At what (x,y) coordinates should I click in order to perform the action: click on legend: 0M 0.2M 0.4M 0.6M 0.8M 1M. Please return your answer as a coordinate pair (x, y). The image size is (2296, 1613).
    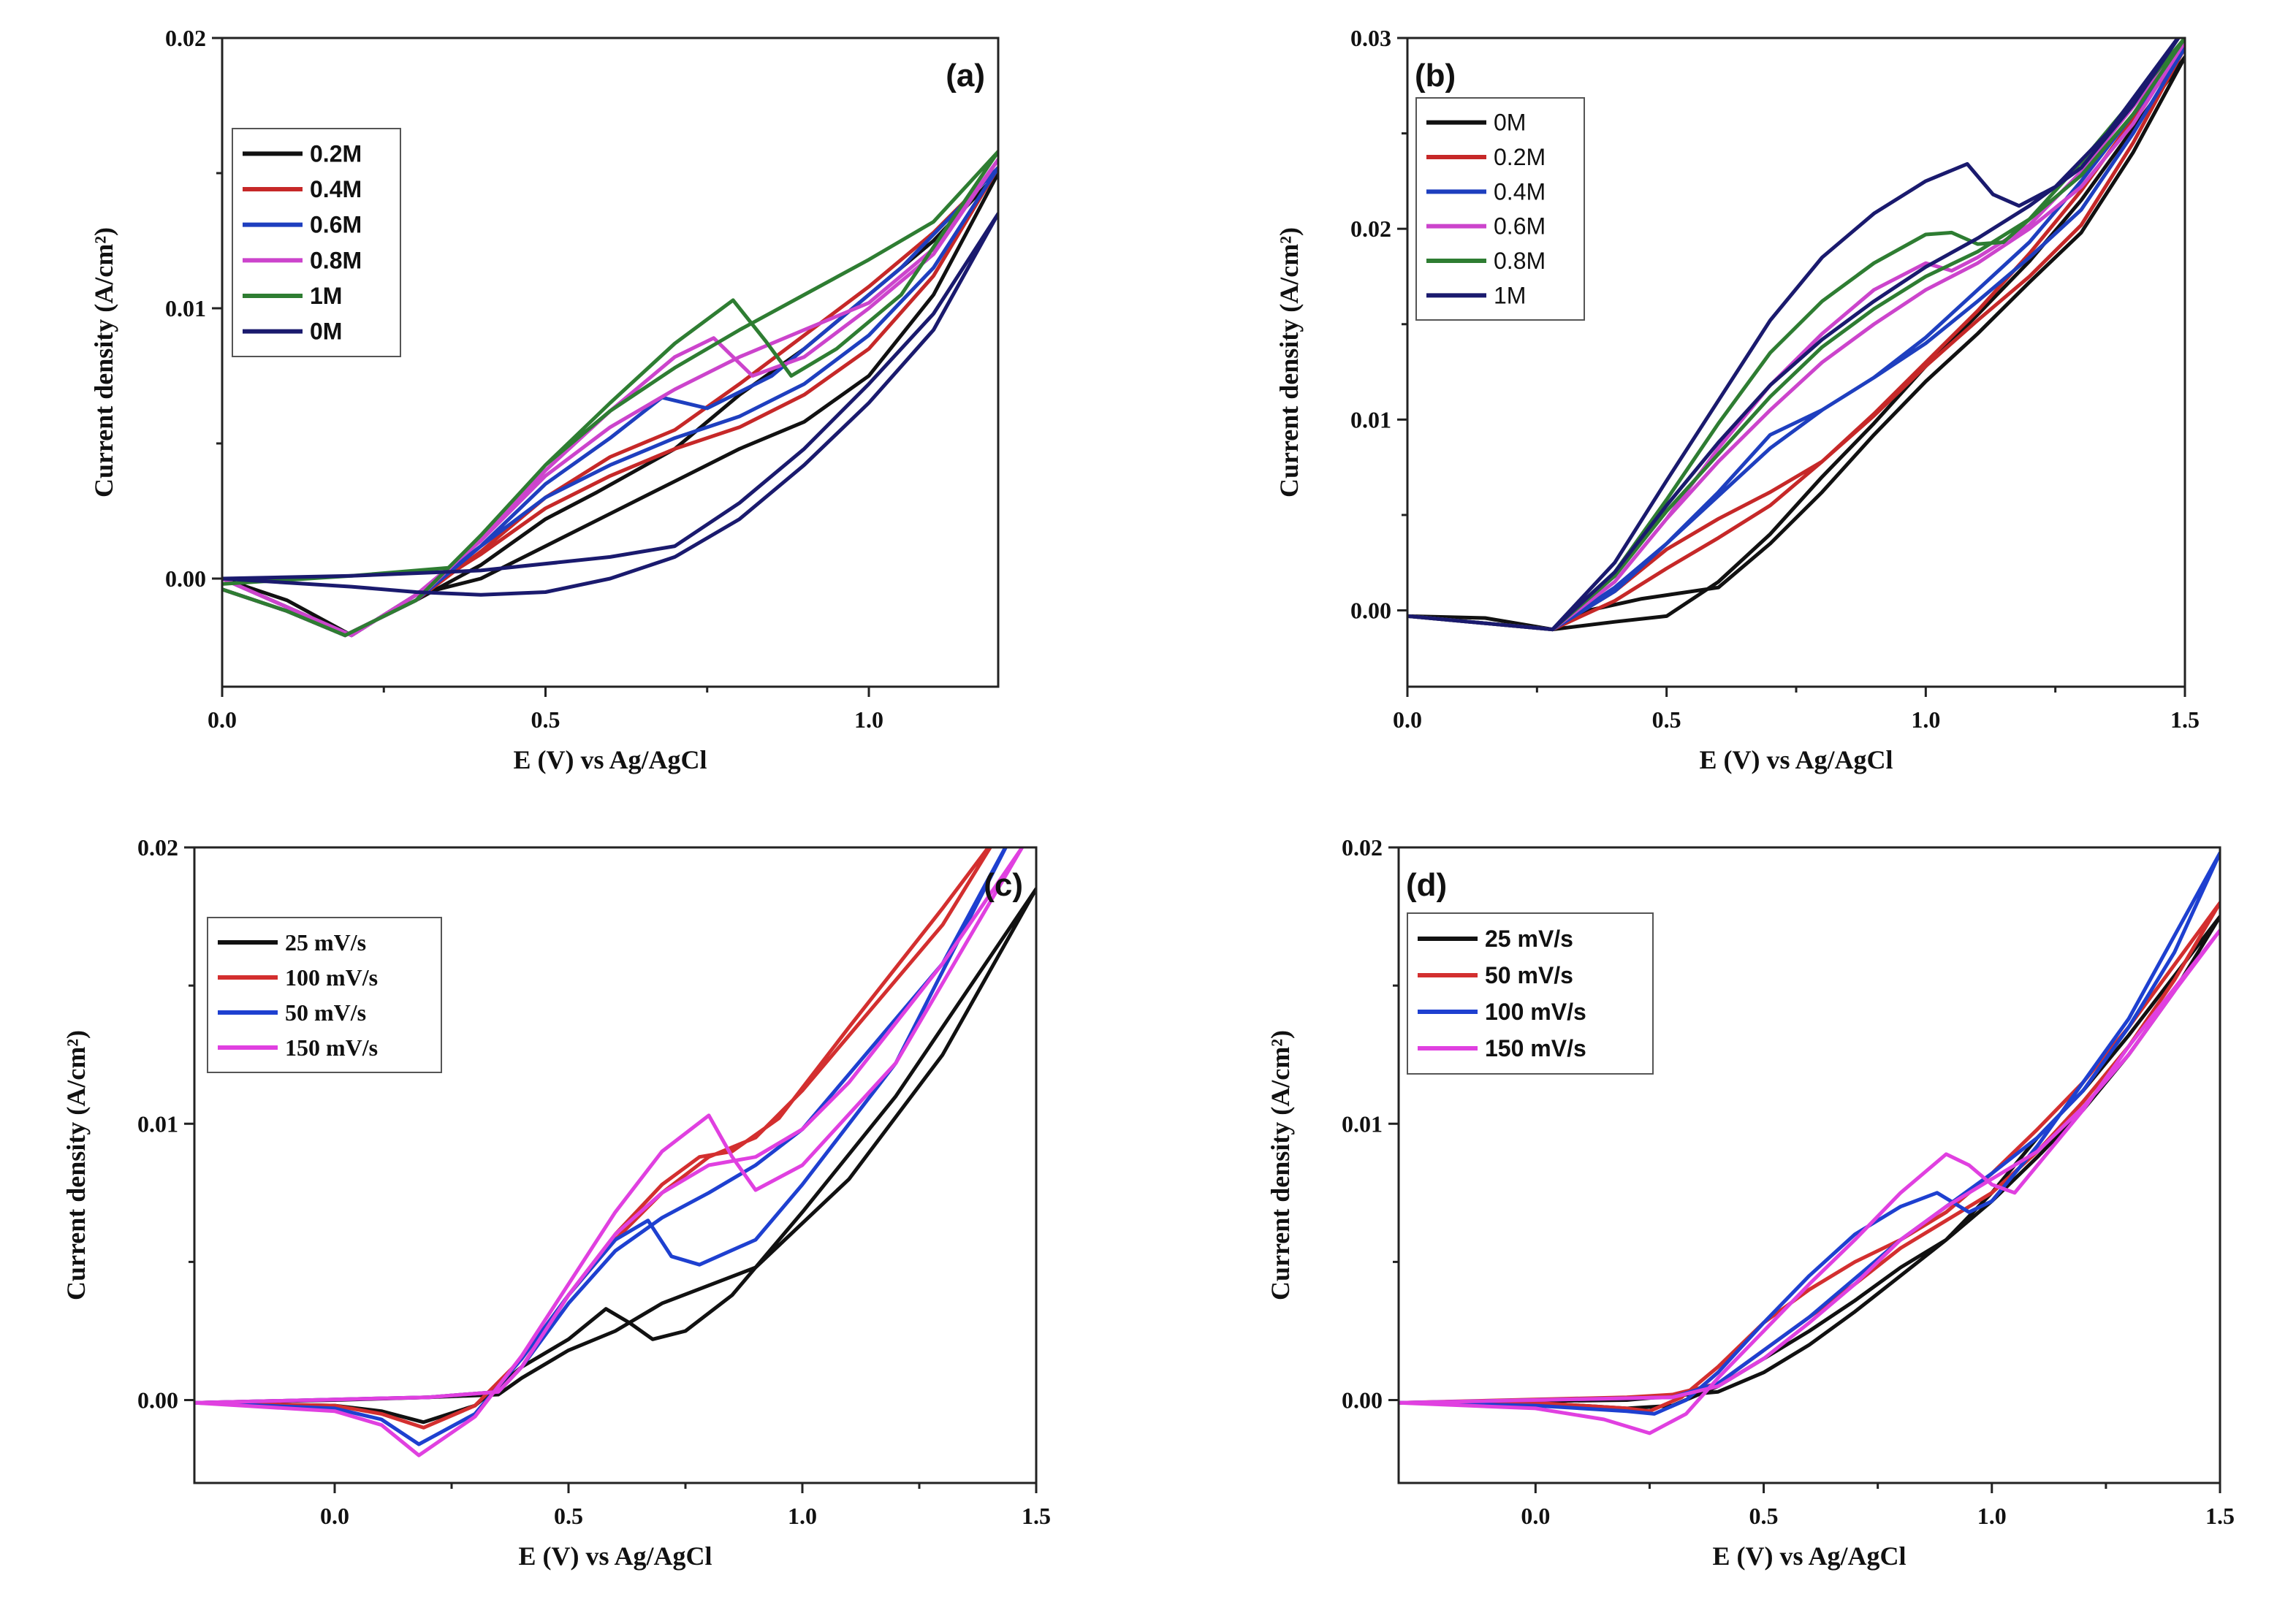
    Looking at the image, I should click on (1500, 209).